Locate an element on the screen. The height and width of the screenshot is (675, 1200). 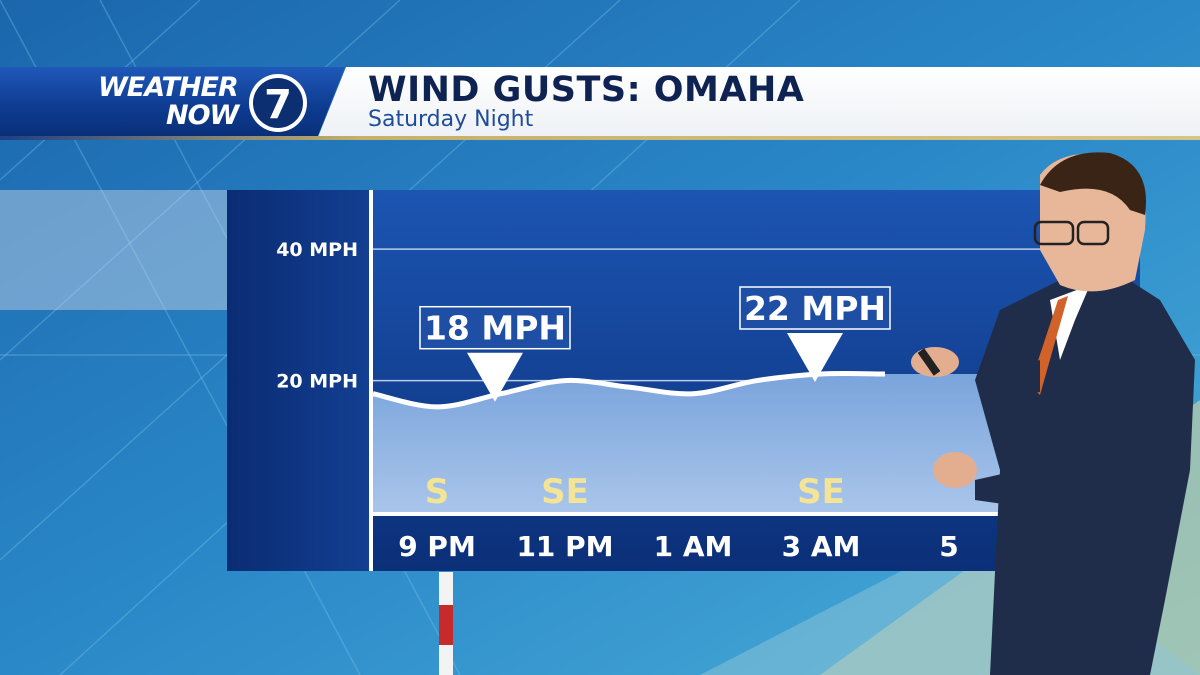
x-tick-label: 11 PM is located at coordinates (564, 546).